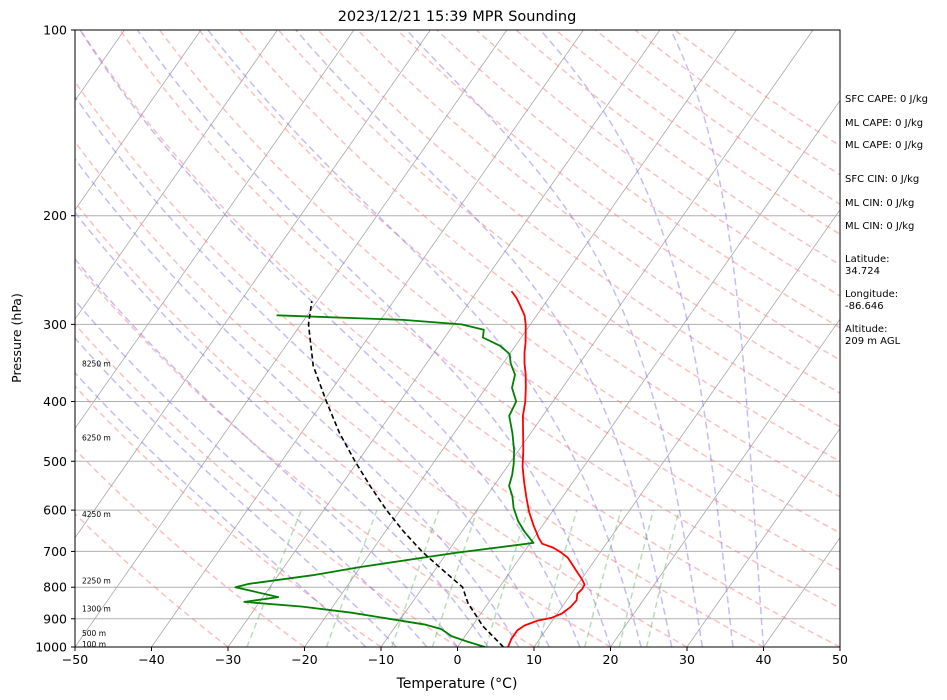 This screenshot has width=947, height=700. What do you see at coordinates (457, 684) in the screenshot?
I see `x-axis-label: Temperature (°C)` at bounding box center [457, 684].